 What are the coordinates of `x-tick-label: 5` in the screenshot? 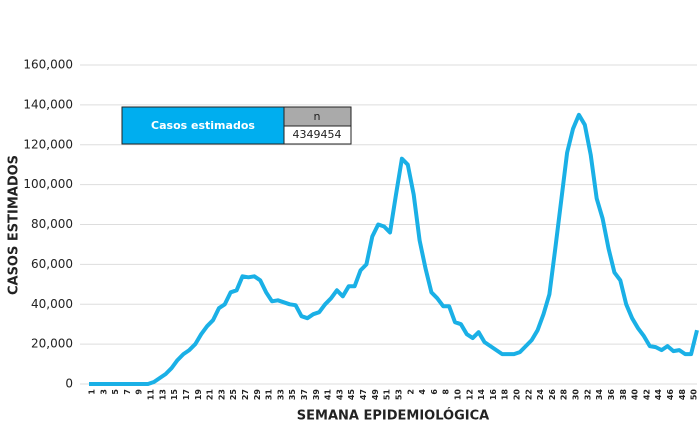 It's located at (115, 392).